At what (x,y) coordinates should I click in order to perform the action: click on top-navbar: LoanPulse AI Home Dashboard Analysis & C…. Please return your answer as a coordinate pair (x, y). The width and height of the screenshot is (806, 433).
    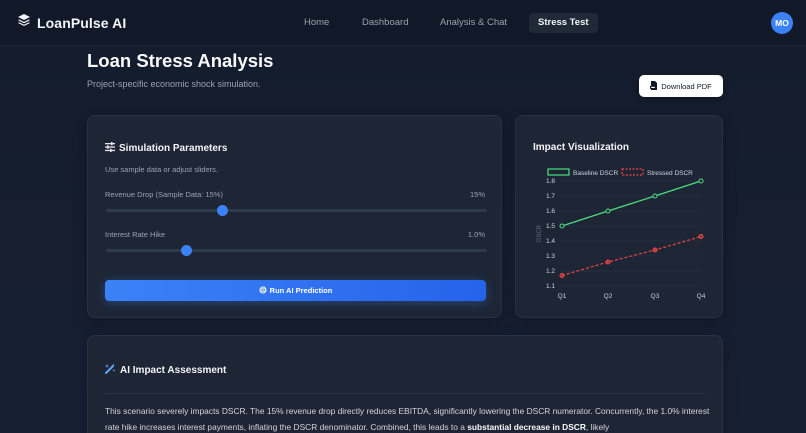
    Looking at the image, I should click on (403, 23).